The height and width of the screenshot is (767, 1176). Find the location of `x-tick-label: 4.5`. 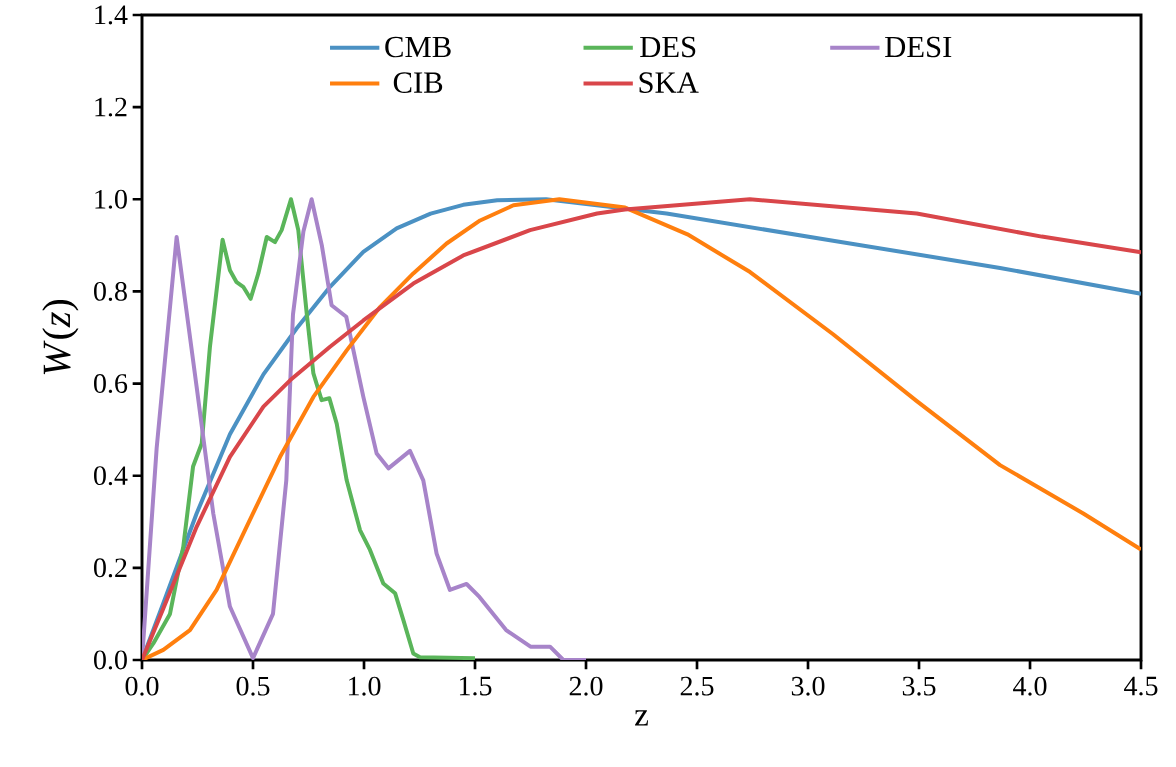

x-tick-label: 4.5 is located at coordinates (1141, 686).